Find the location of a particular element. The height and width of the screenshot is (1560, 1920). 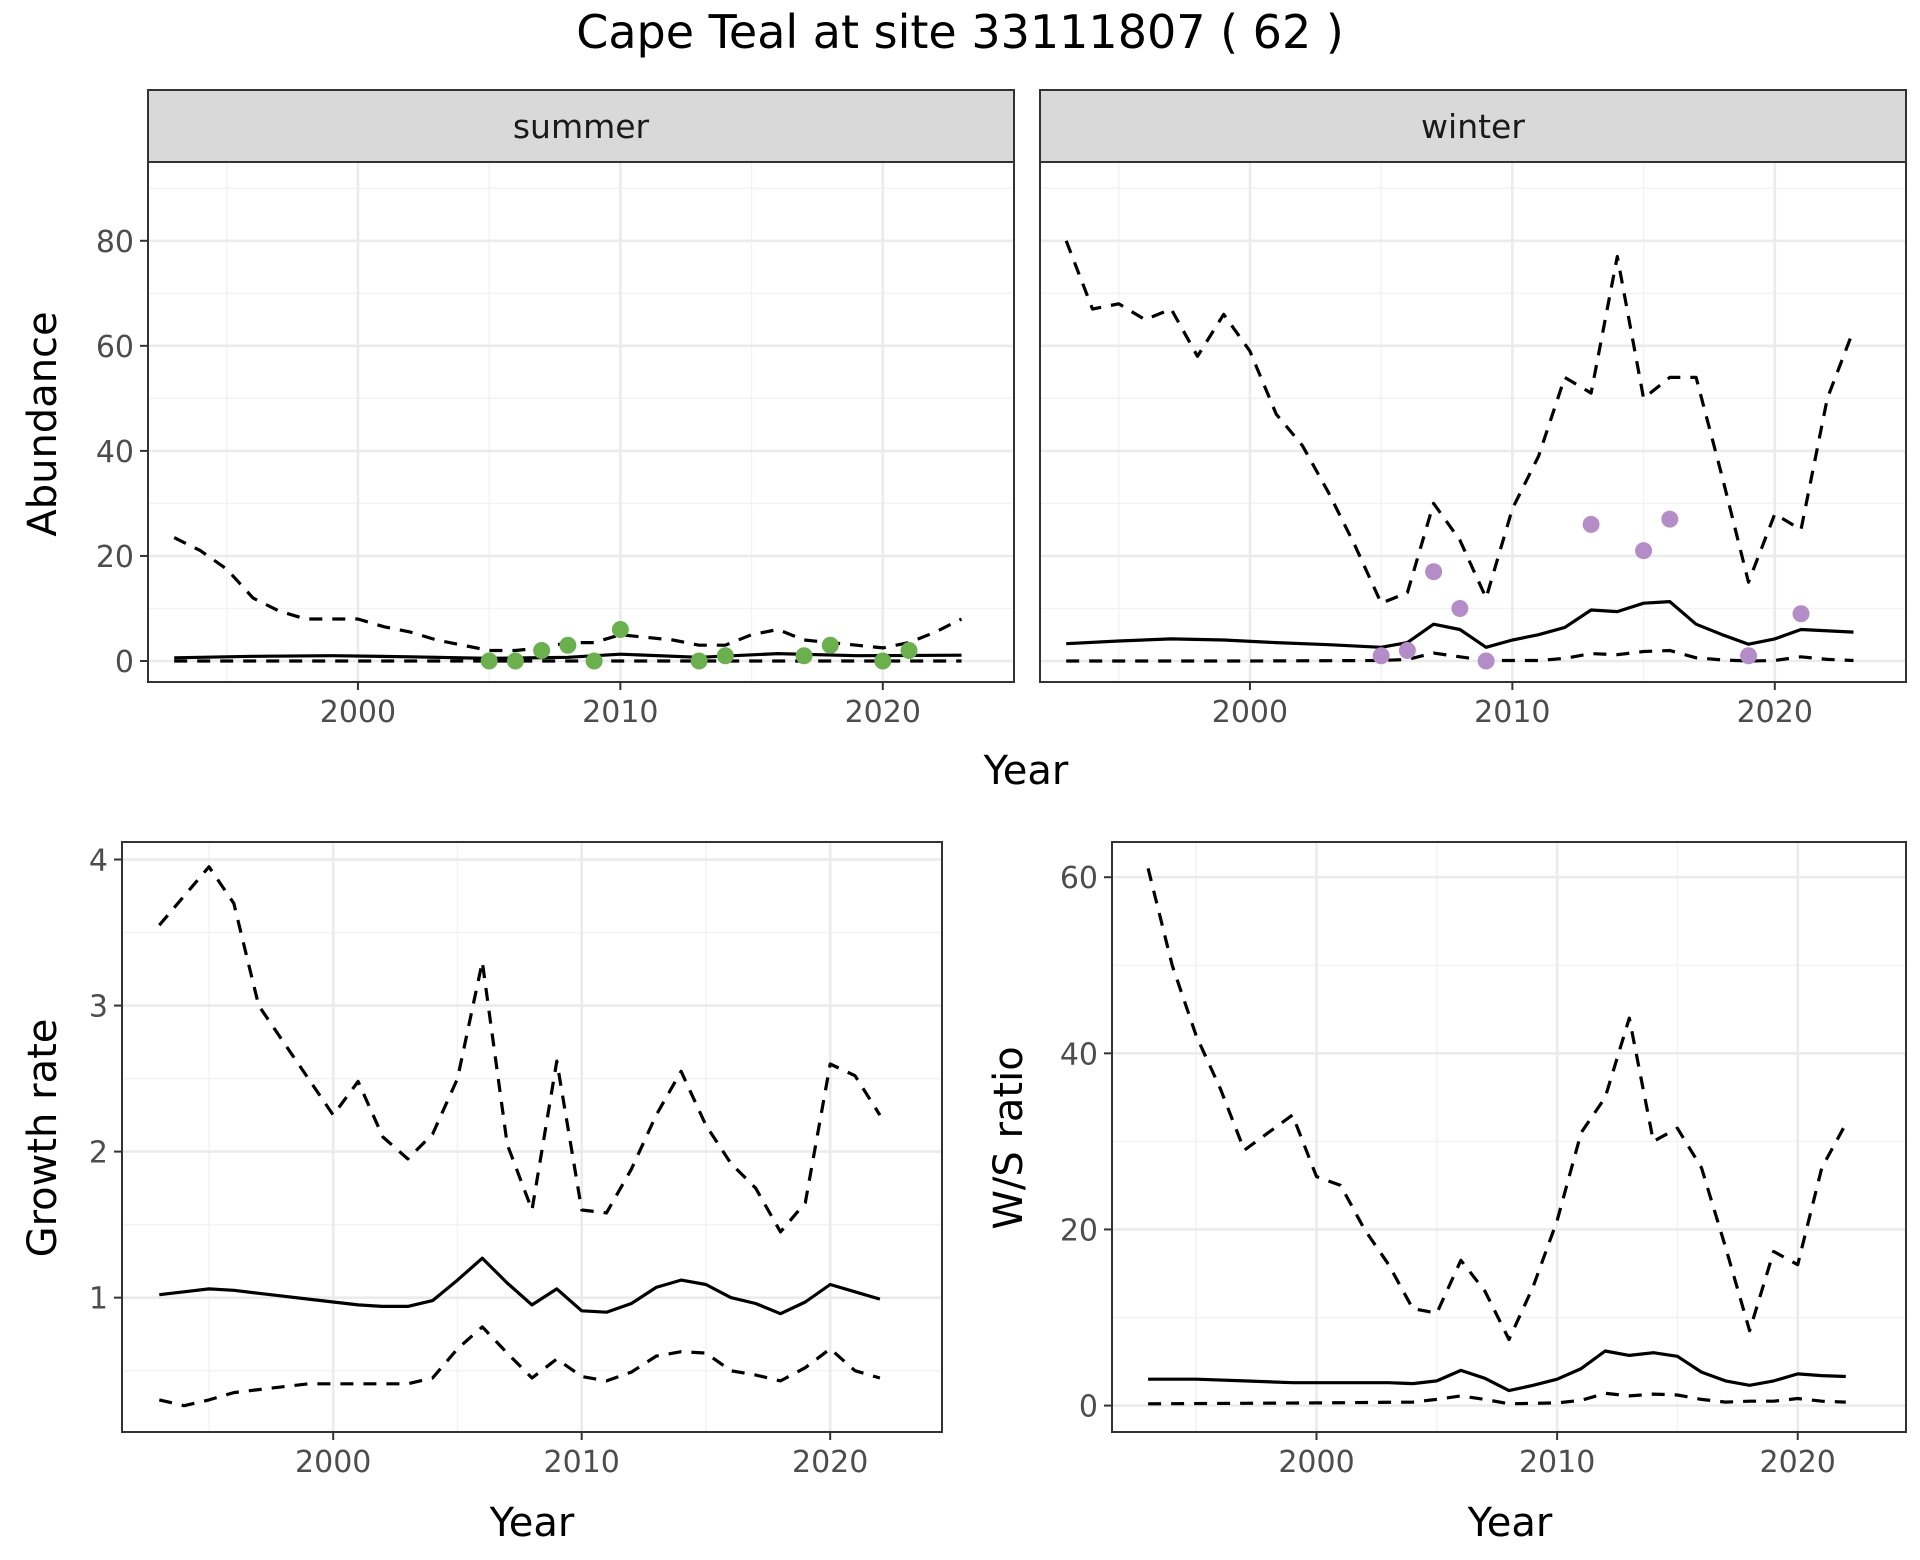

y-tick-label: 4 is located at coordinates (98, 861).